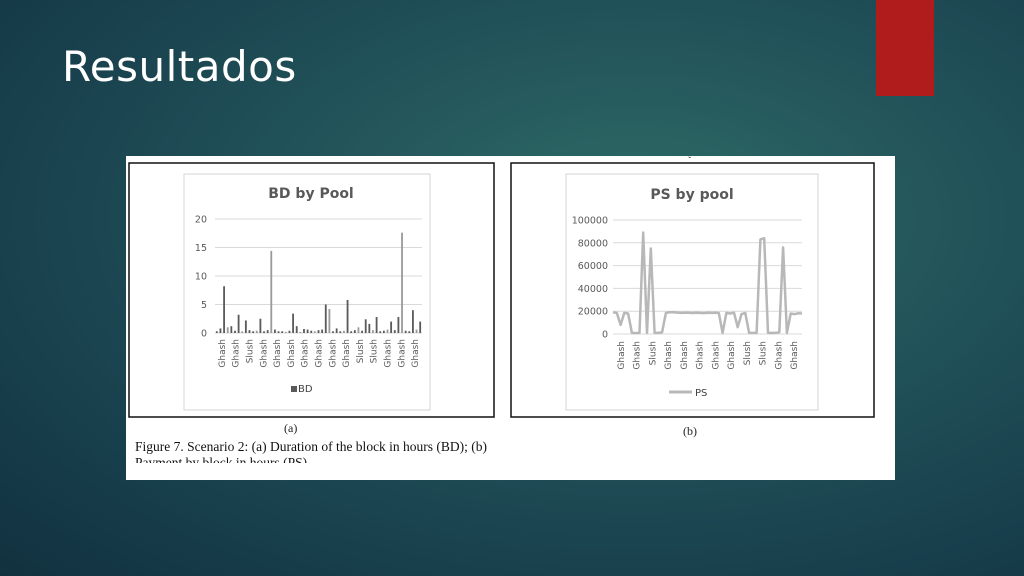  Describe the element at coordinates (605, 335) in the screenshot. I see `ps-y-tick-label: 0` at that location.